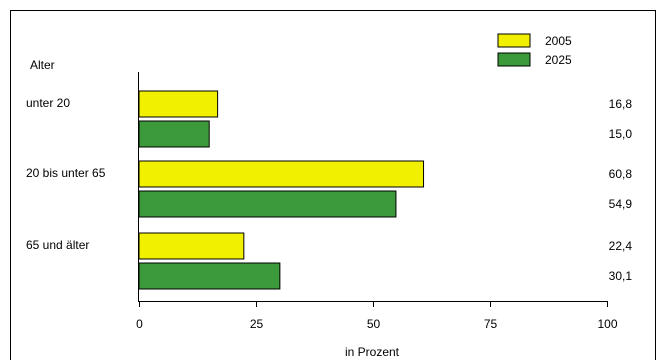 Image resolution: width=657 pixels, height=360 pixels. I want to click on data-label: 54,9, so click(621, 204).